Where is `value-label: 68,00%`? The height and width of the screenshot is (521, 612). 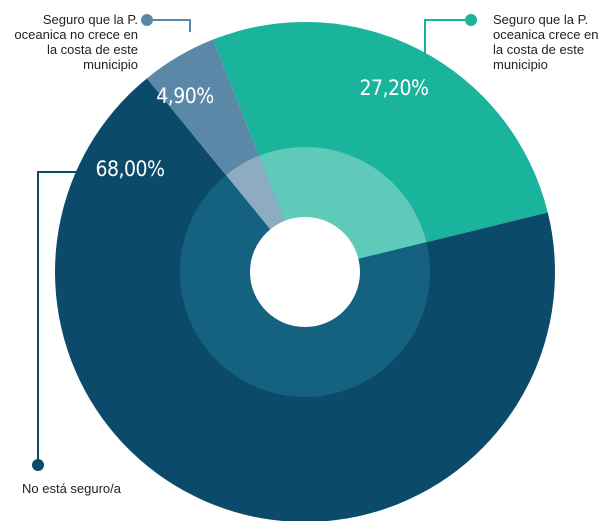
value-label: 68,00% is located at coordinates (129, 169).